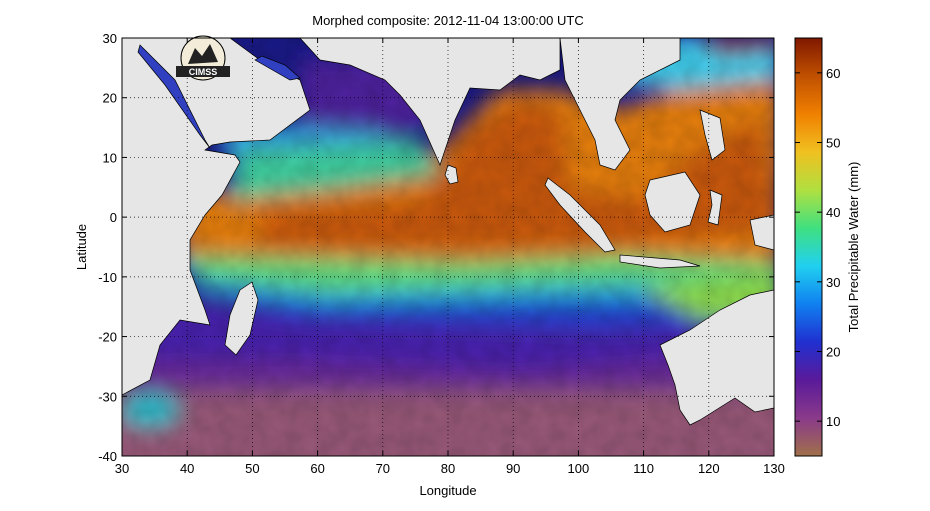 This screenshot has width=930, height=511. What do you see at coordinates (122, 468) in the screenshot?
I see `x-tick-label: 30` at bounding box center [122, 468].